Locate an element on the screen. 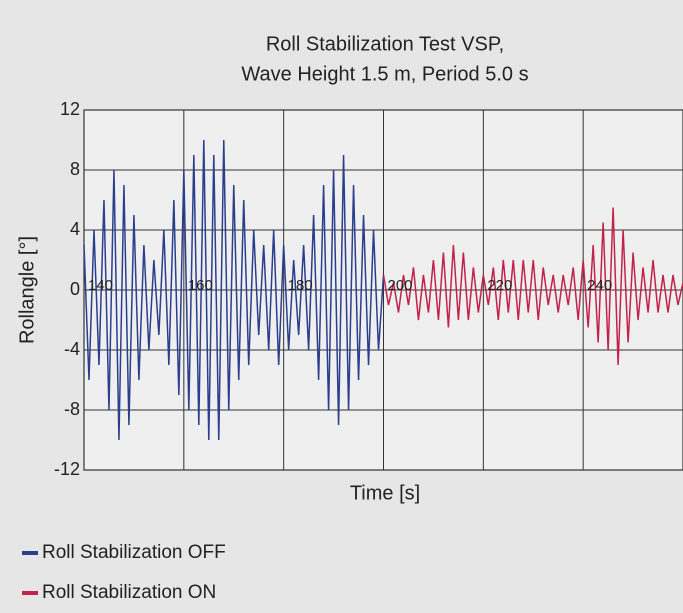  y-tick-label: 4 is located at coordinates (75, 229).